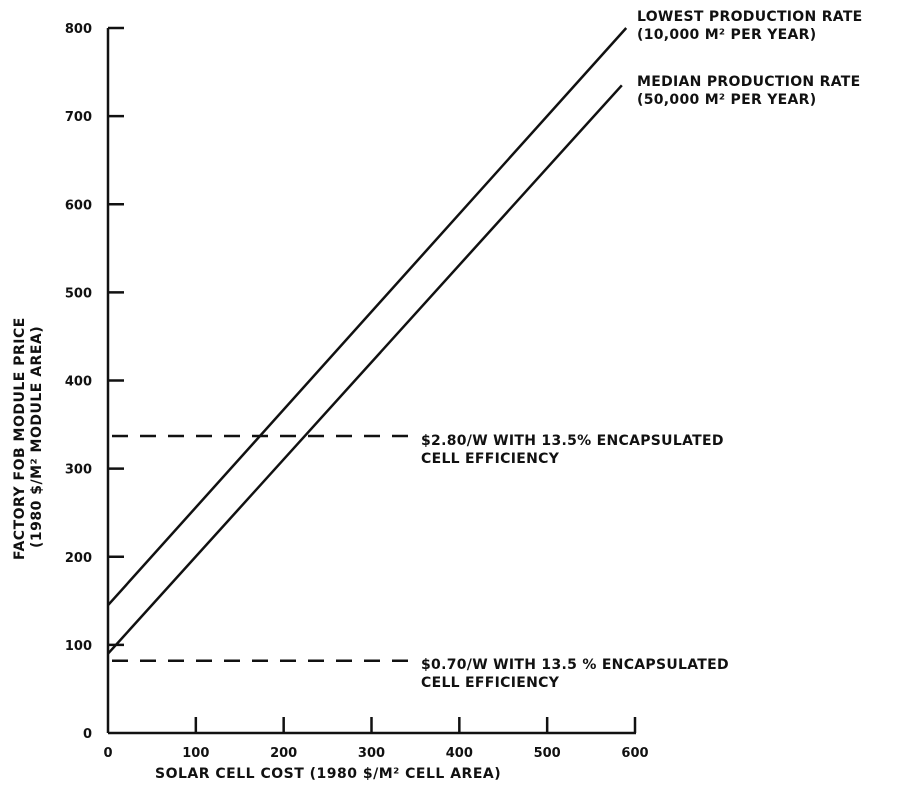 This screenshot has height=791, width=908. I want to click on y-tick-label: 0, so click(87, 734).